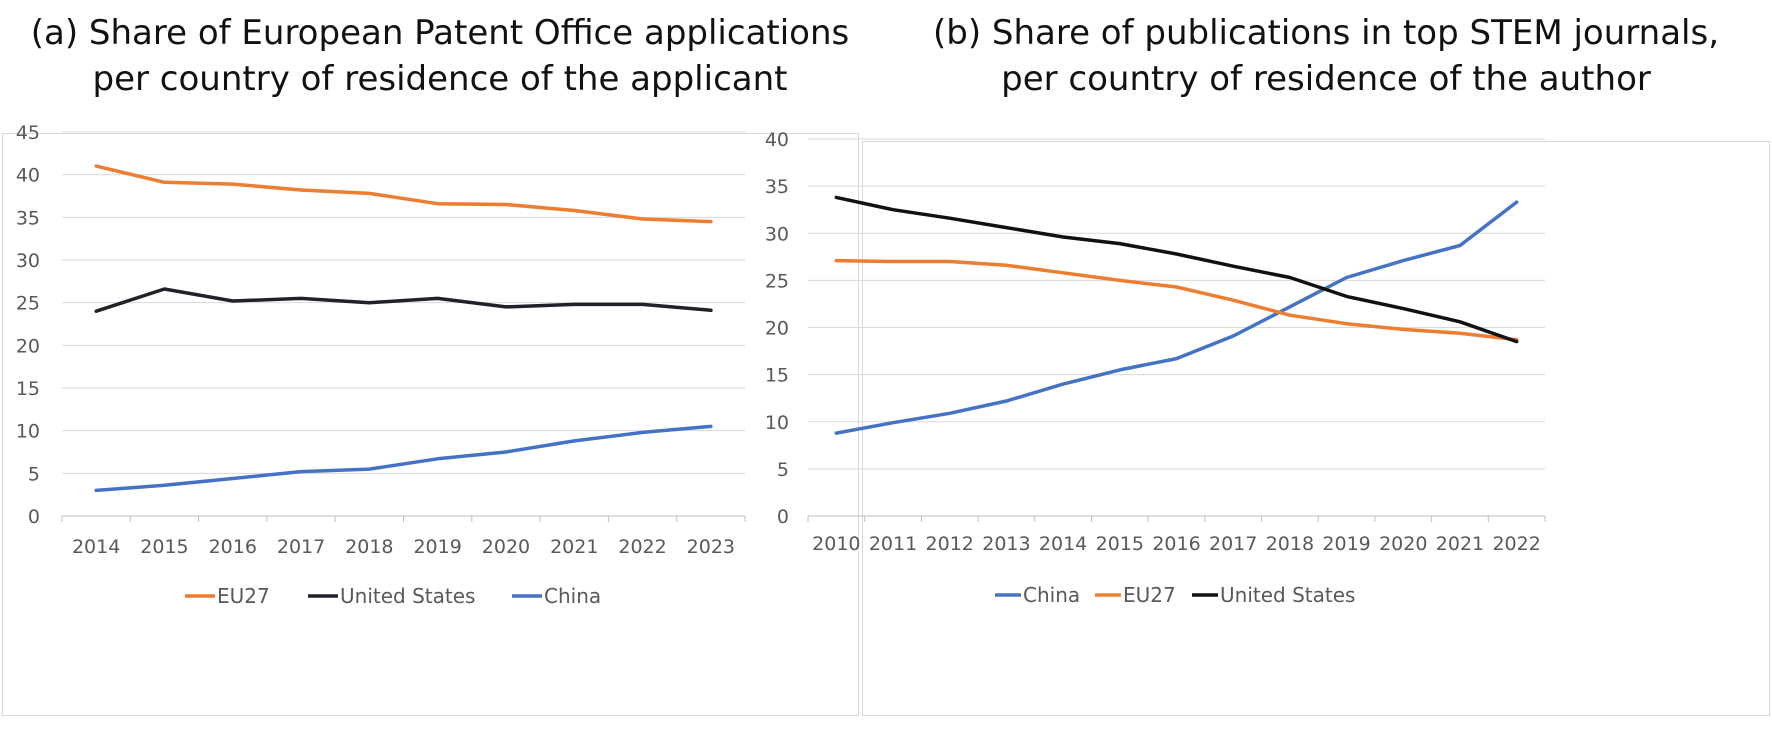 Image resolution: width=1772 pixels, height=731 pixels. I want to click on chart-a-y-tick-label: 15, so click(28, 389).